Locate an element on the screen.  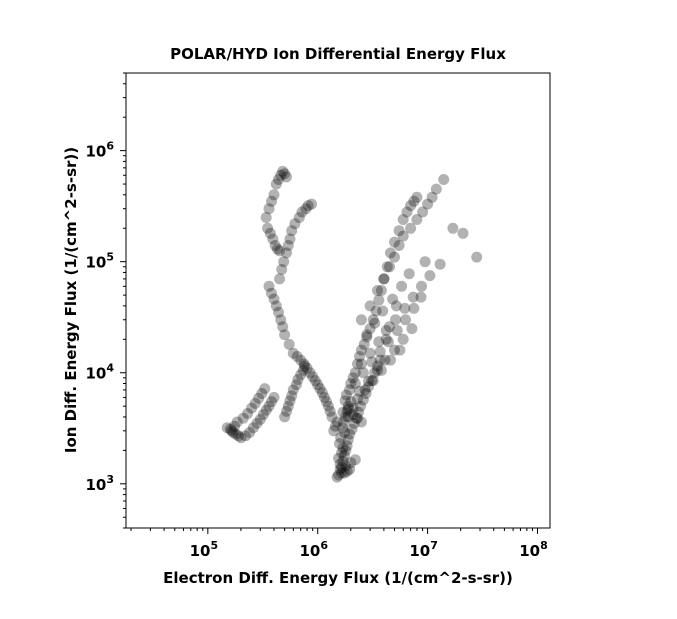
y-tick-label: 106 is located at coordinates (99, 150).